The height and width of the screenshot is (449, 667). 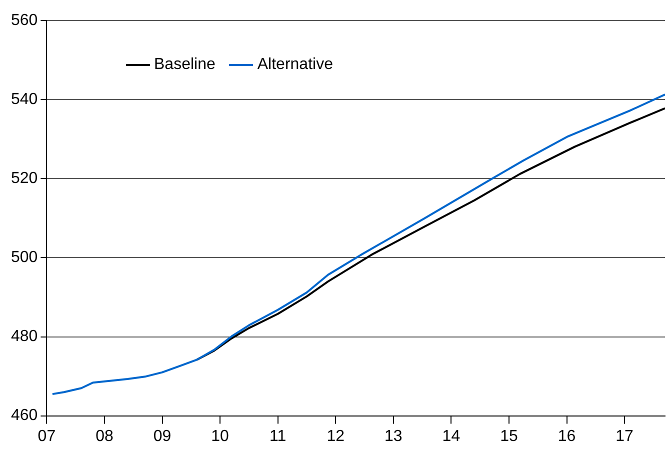 What do you see at coordinates (393, 436) in the screenshot?
I see `x-tick-label: 13` at bounding box center [393, 436].